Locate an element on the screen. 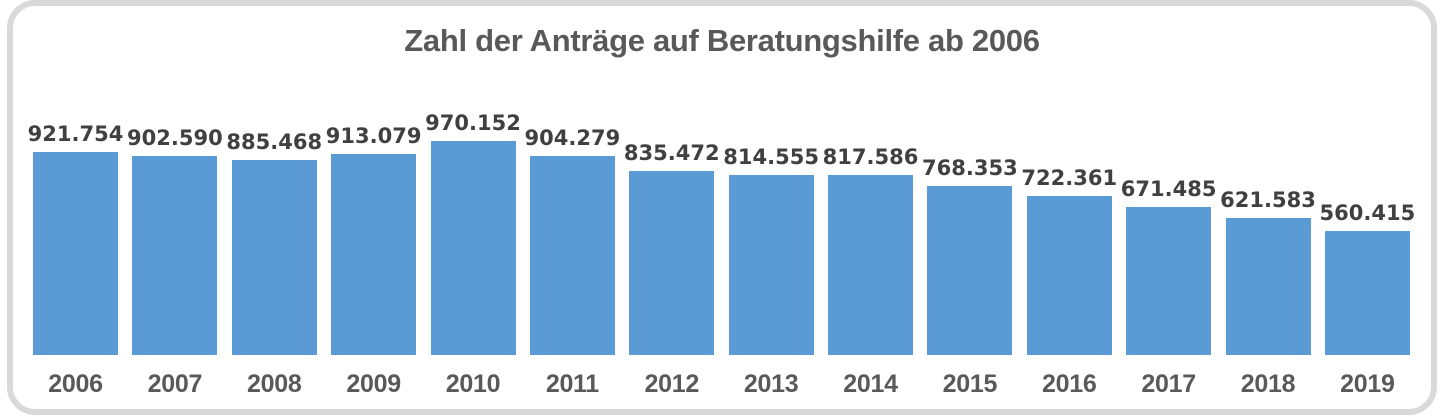 Image resolution: width=1443 pixels, height=419 pixels. x-tick-label: 2008 is located at coordinates (274, 384).